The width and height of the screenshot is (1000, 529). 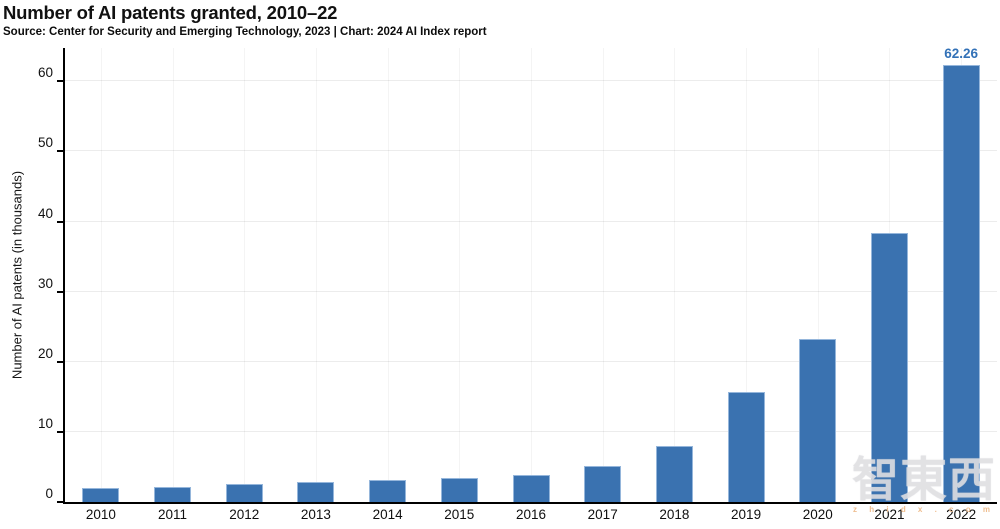 What do you see at coordinates (100, 514) in the screenshot?
I see `x-tick-label-2010: 2010` at bounding box center [100, 514].